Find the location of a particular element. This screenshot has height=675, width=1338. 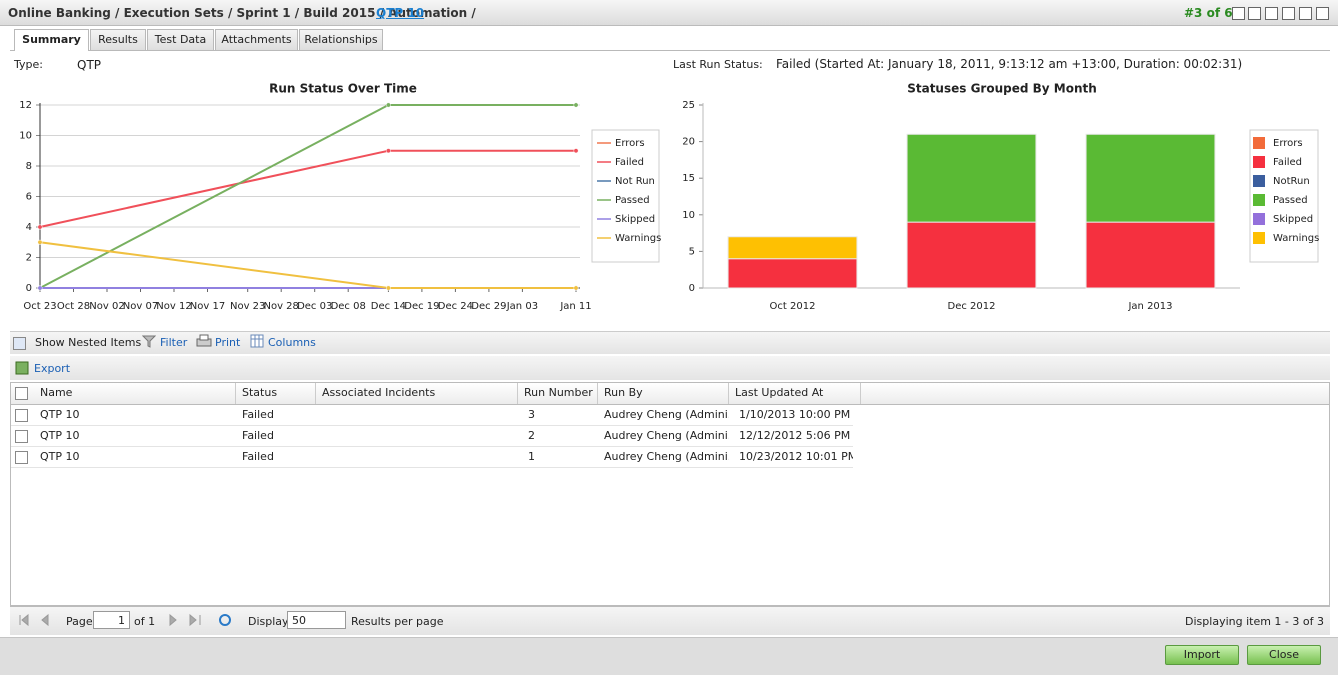

x-tick-label: Nov 23 is located at coordinates (247, 306).